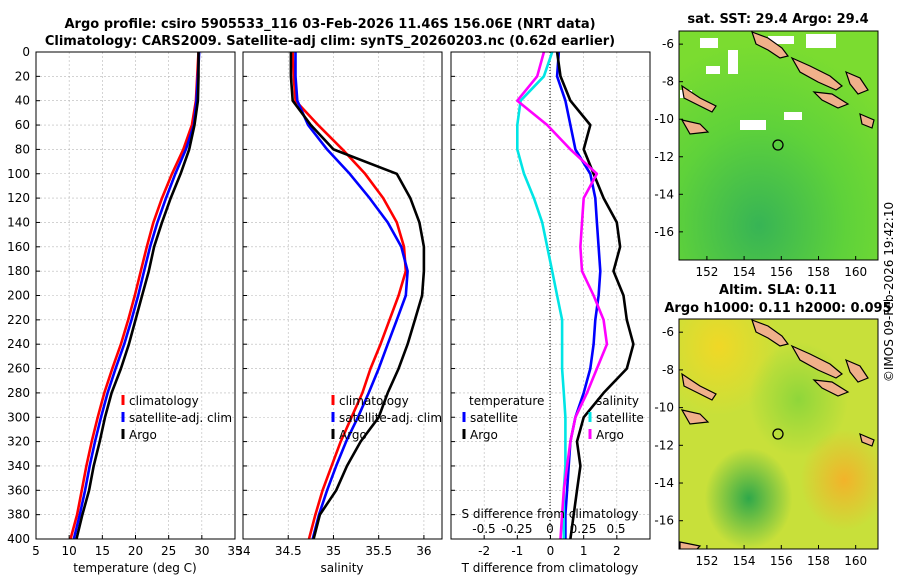 This screenshot has height=580, width=900. I want to click on y-tick-label: 60, so click(22, 125).